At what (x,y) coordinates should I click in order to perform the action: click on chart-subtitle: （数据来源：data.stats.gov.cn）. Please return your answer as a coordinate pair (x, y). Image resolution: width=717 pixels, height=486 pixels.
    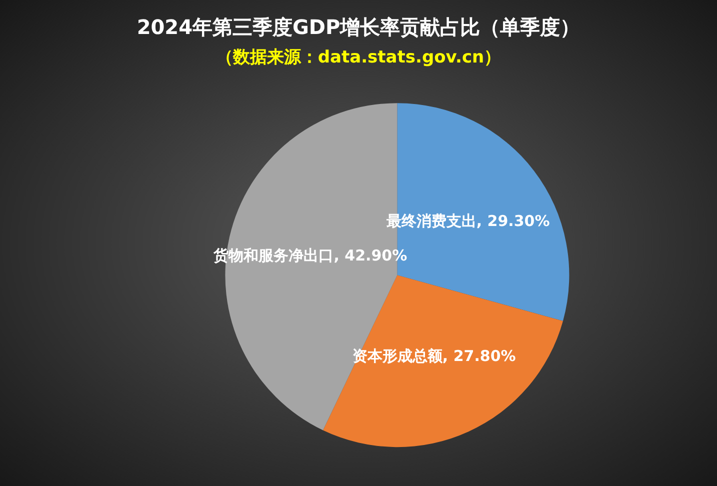
    Looking at the image, I should click on (359, 58).